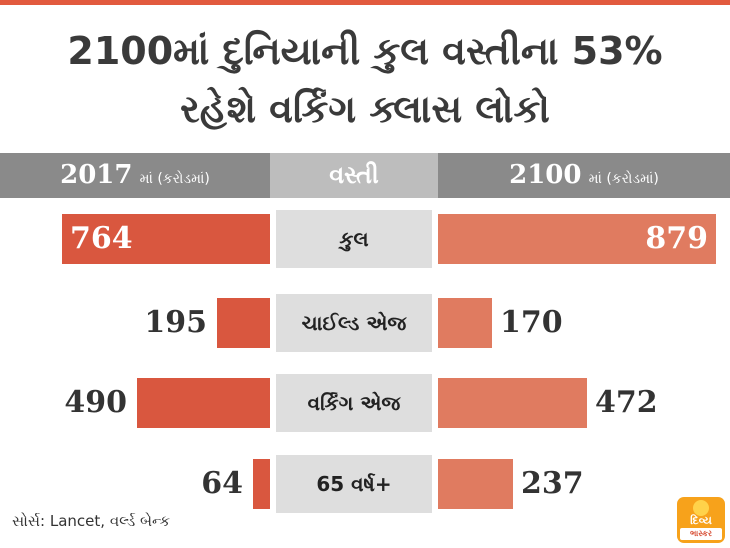 The width and height of the screenshot is (730, 548). Describe the element at coordinates (531, 322) in the screenshot. I see `value-2100-2: 170` at that location.